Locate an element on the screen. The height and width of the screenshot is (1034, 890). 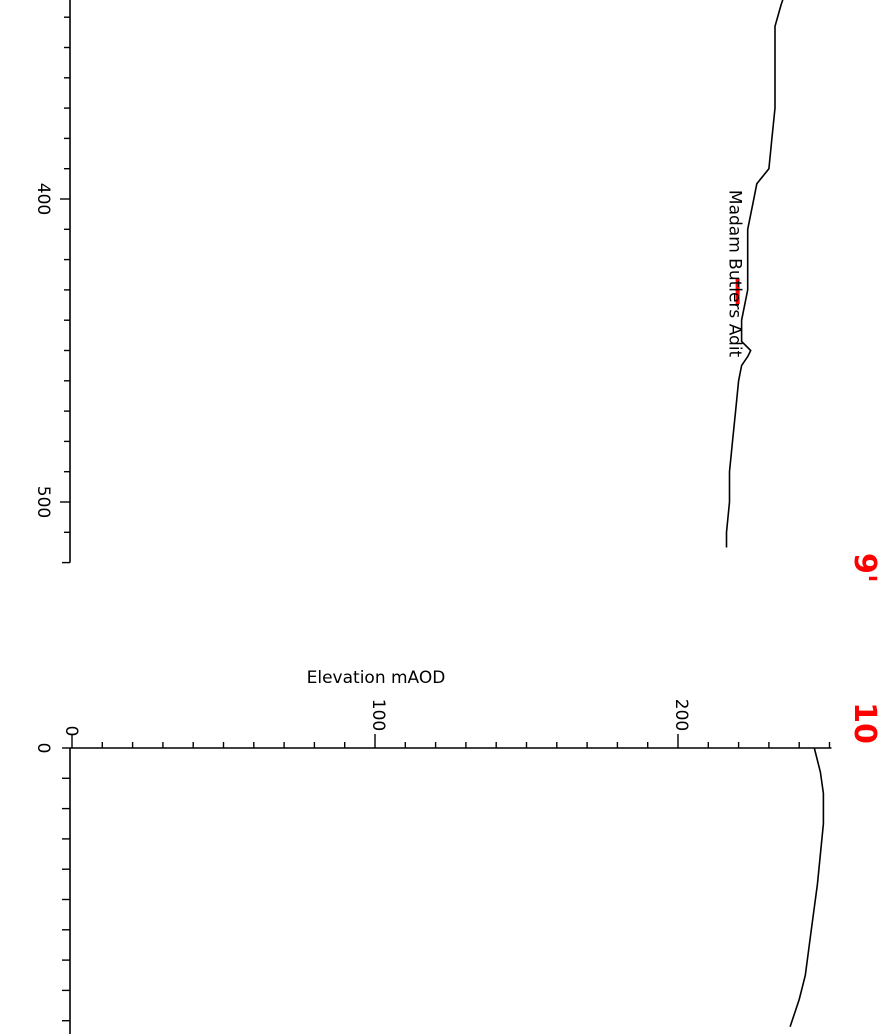
tick-label-400: 400 is located at coordinates (43, 199).